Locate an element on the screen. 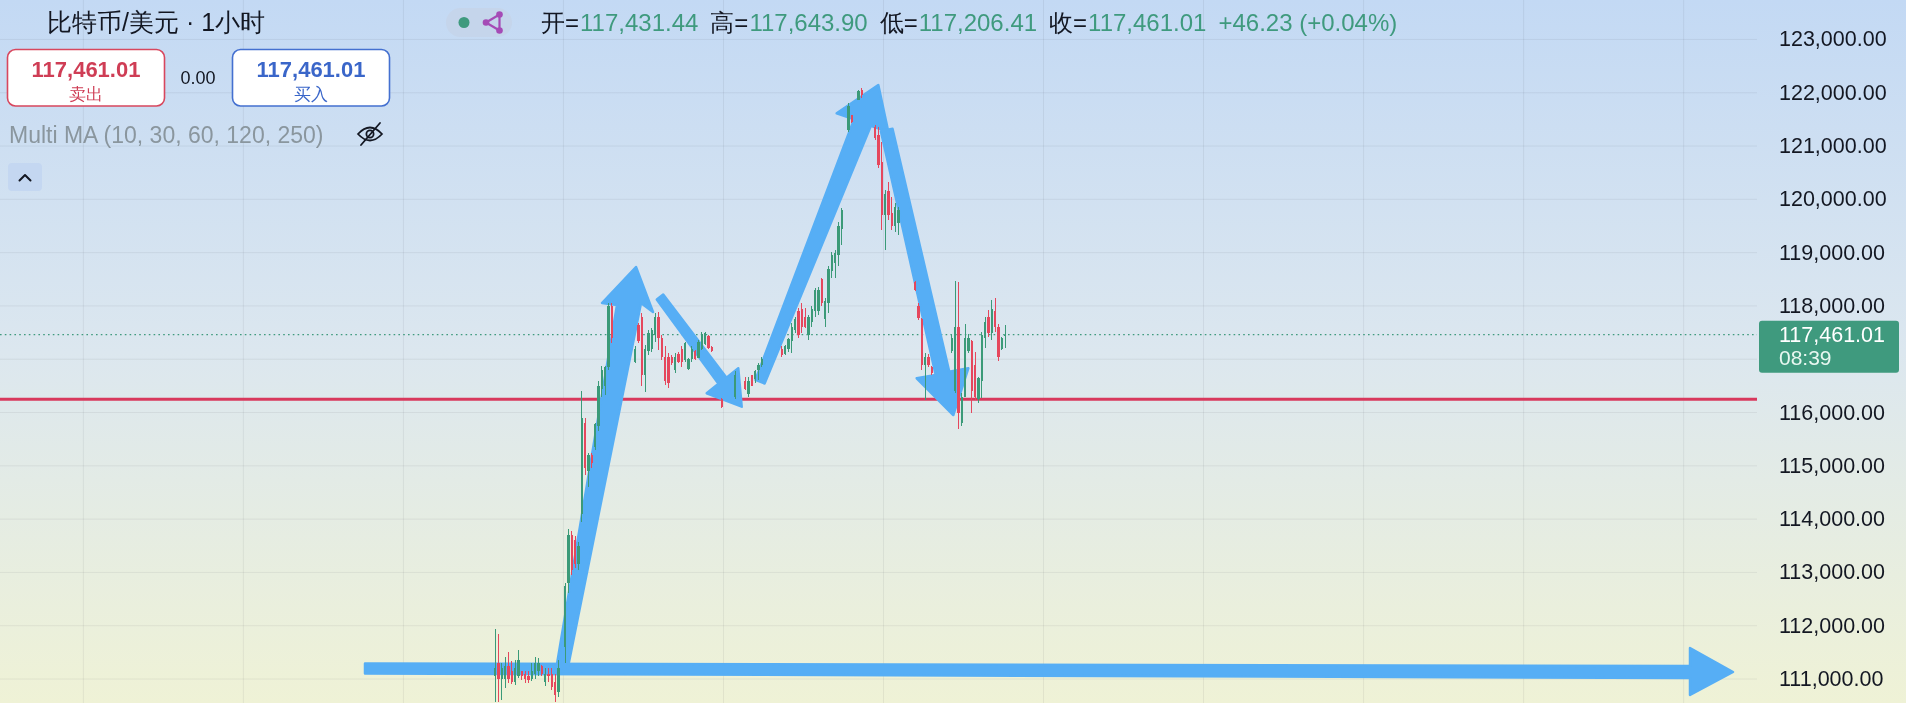 The height and width of the screenshot is (703, 1906). spread: 0.00 is located at coordinates (198, 78).